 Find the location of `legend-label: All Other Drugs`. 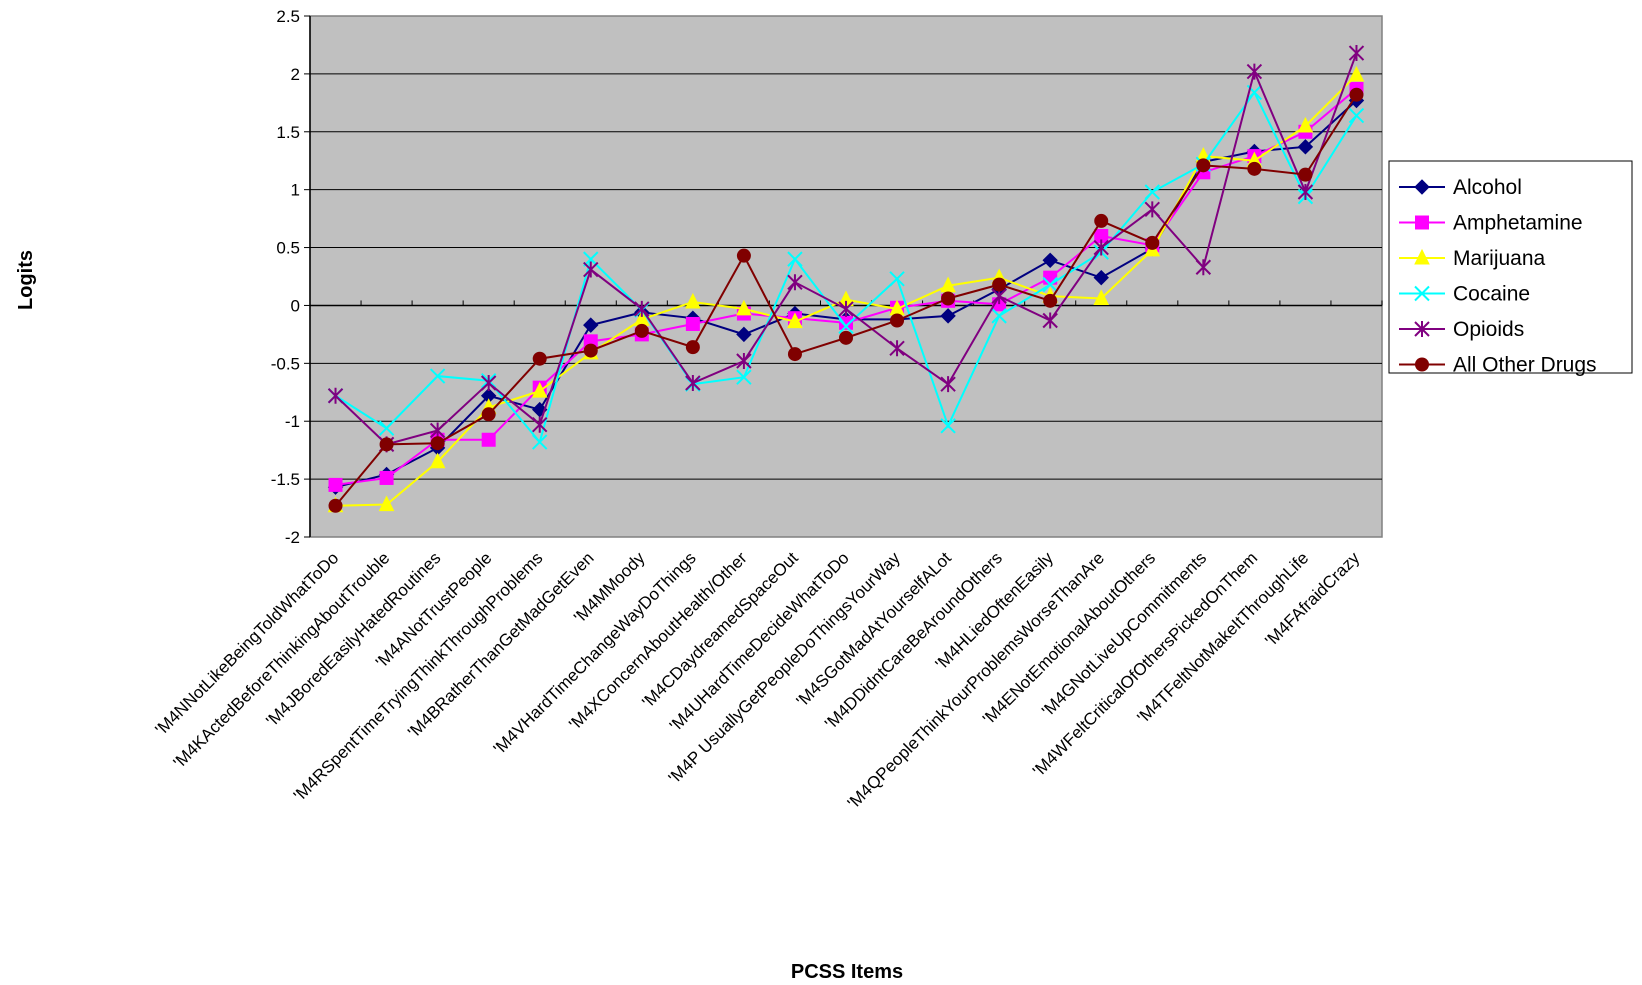

legend-label: All Other Drugs is located at coordinates (1525, 365).